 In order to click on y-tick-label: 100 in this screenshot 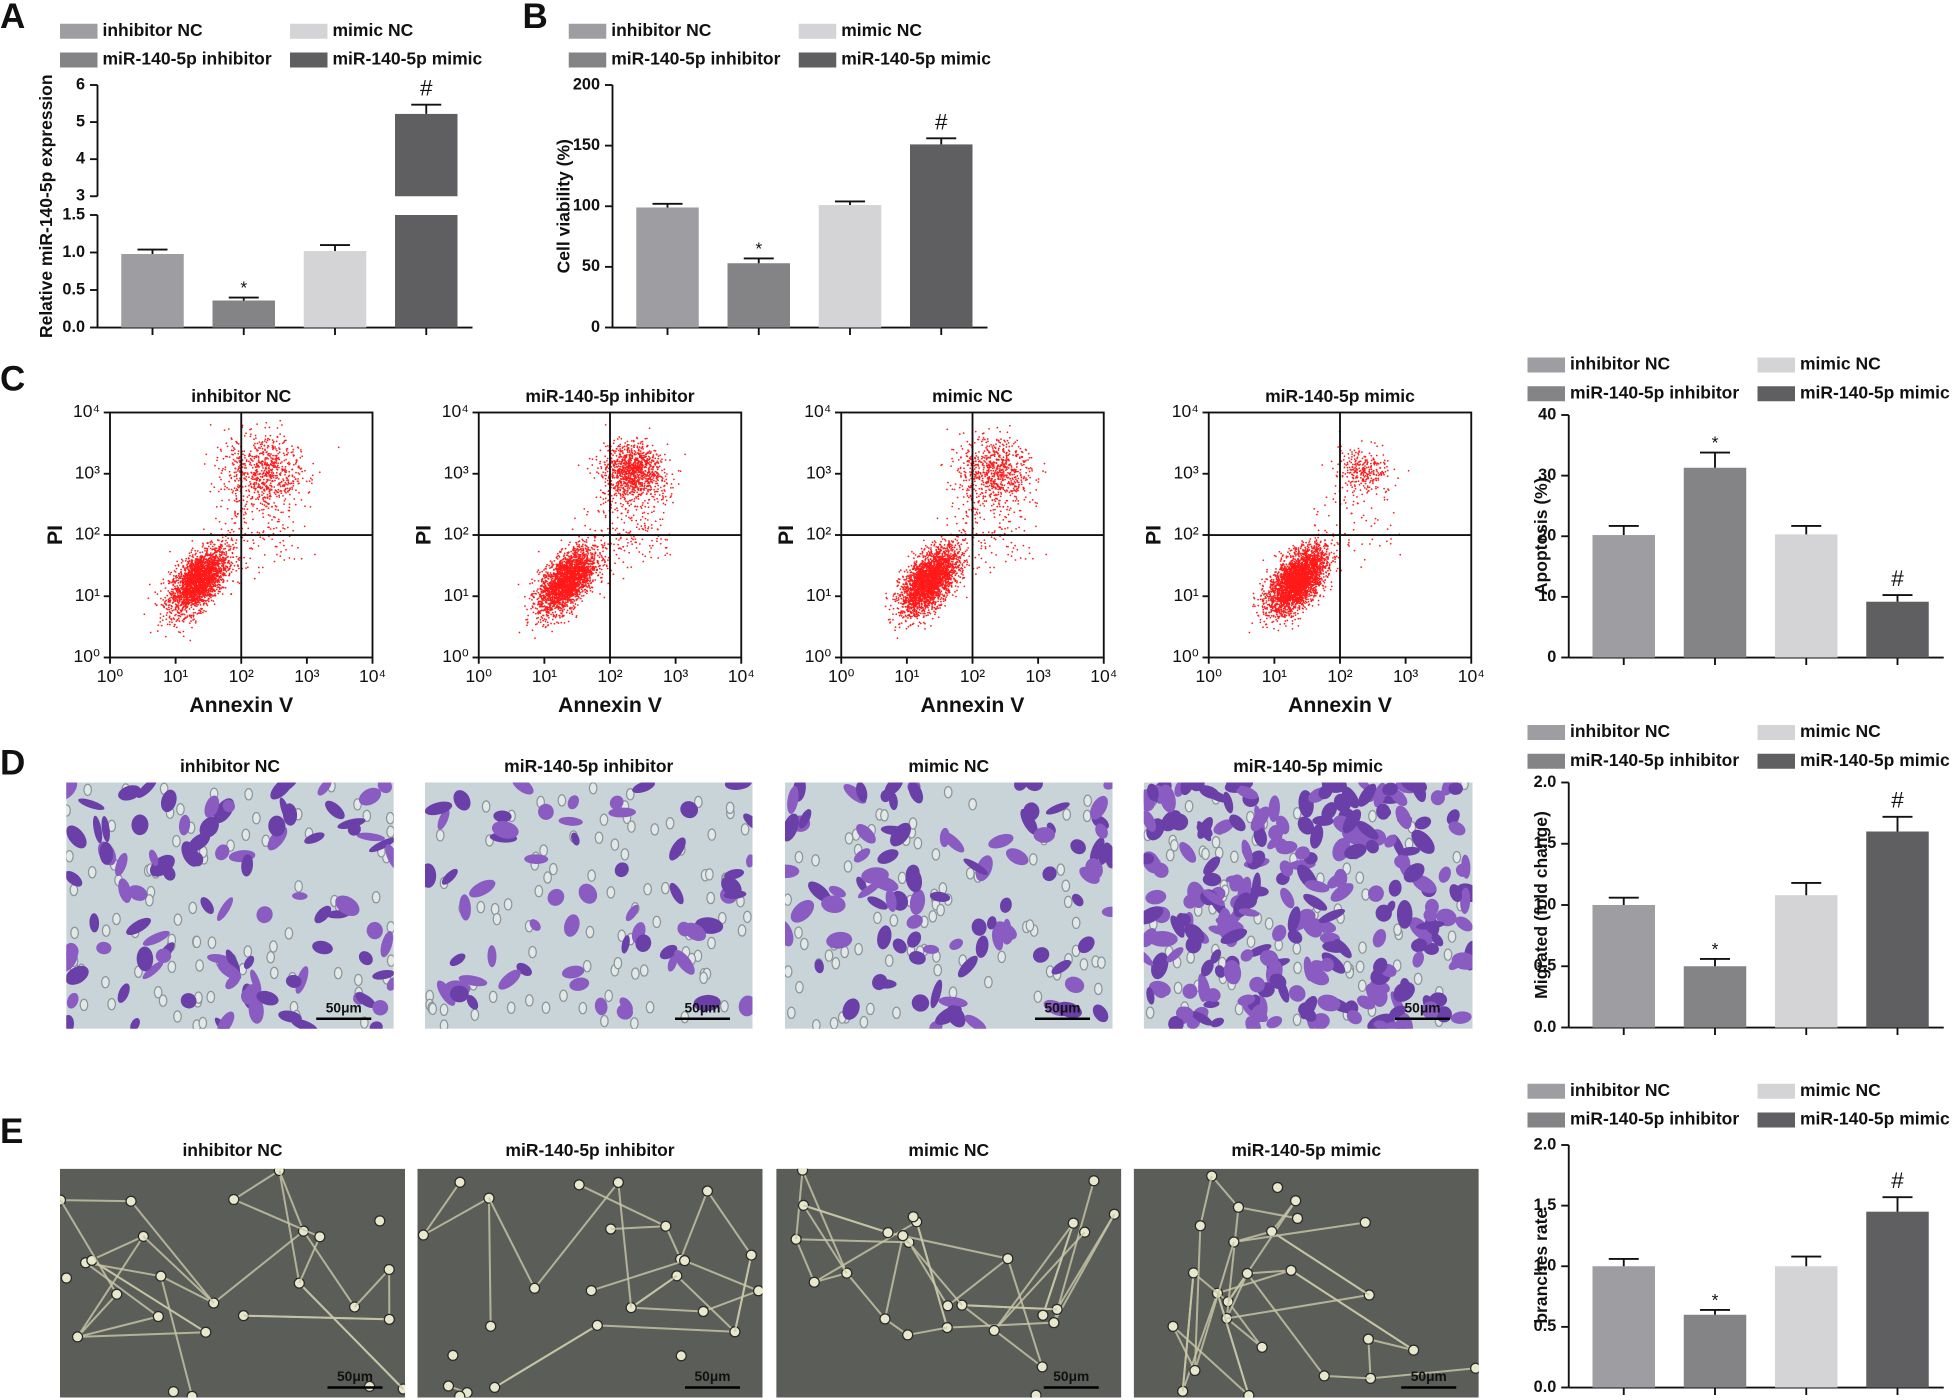, I will do `click(586, 206)`.